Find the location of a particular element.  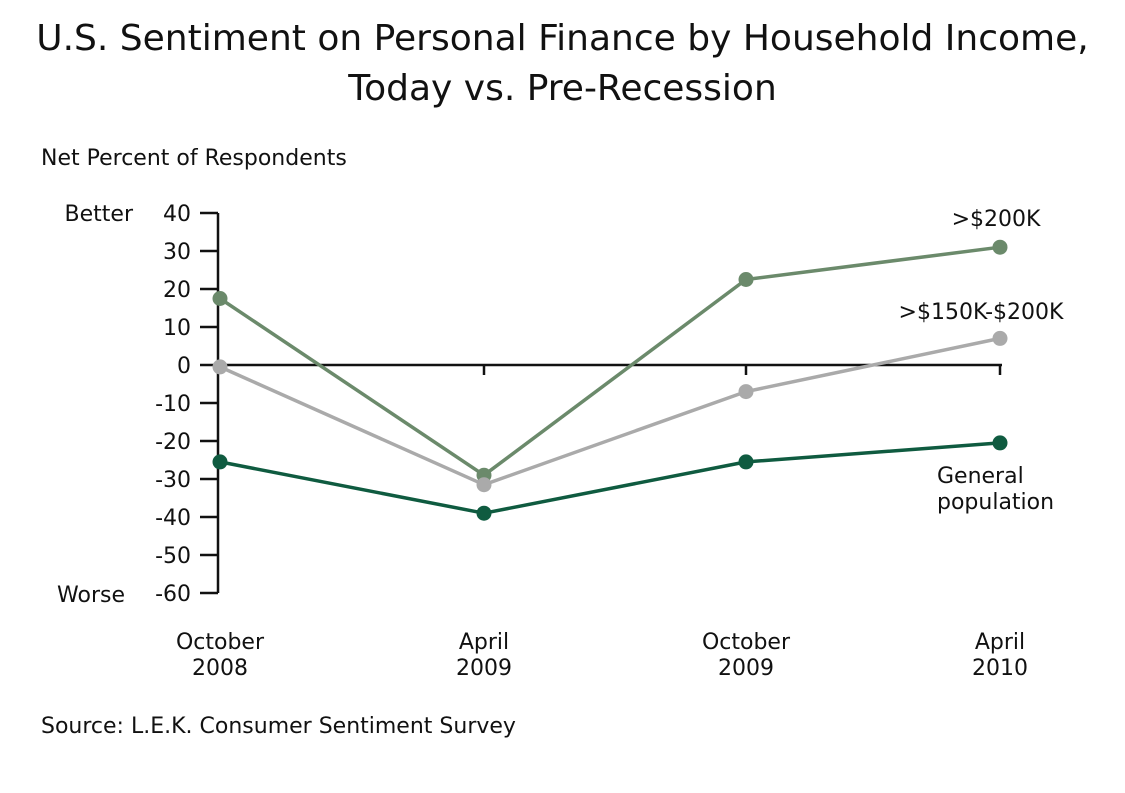

x-tick-label: 2010 is located at coordinates (1000, 668).